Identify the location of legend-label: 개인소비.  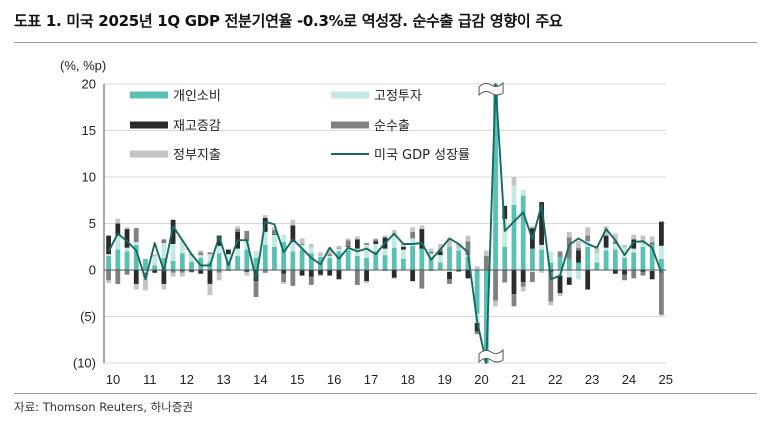
(197, 96).